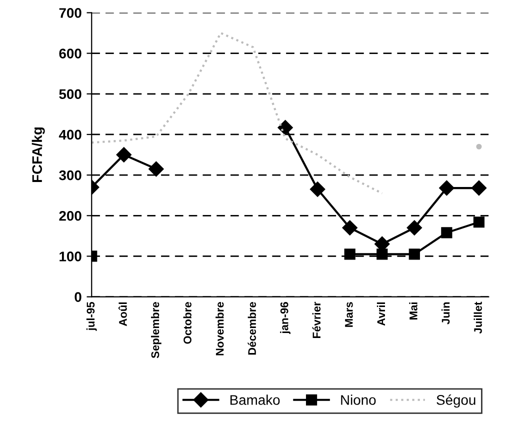 The width and height of the screenshot is (509, 424). What do you see at coordinates (70, 94) in the screenshot?
I see `y-tick-label: 500` at bounding box center [70, 94].